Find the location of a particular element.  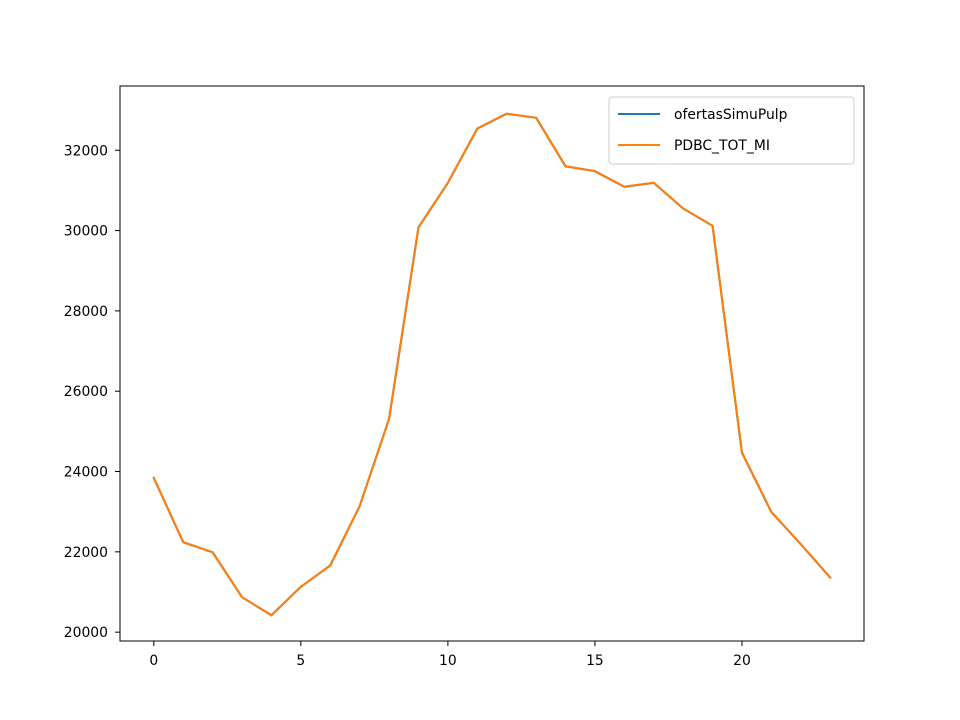

x-tick-label: 15 is located at coordinates (595, 661).